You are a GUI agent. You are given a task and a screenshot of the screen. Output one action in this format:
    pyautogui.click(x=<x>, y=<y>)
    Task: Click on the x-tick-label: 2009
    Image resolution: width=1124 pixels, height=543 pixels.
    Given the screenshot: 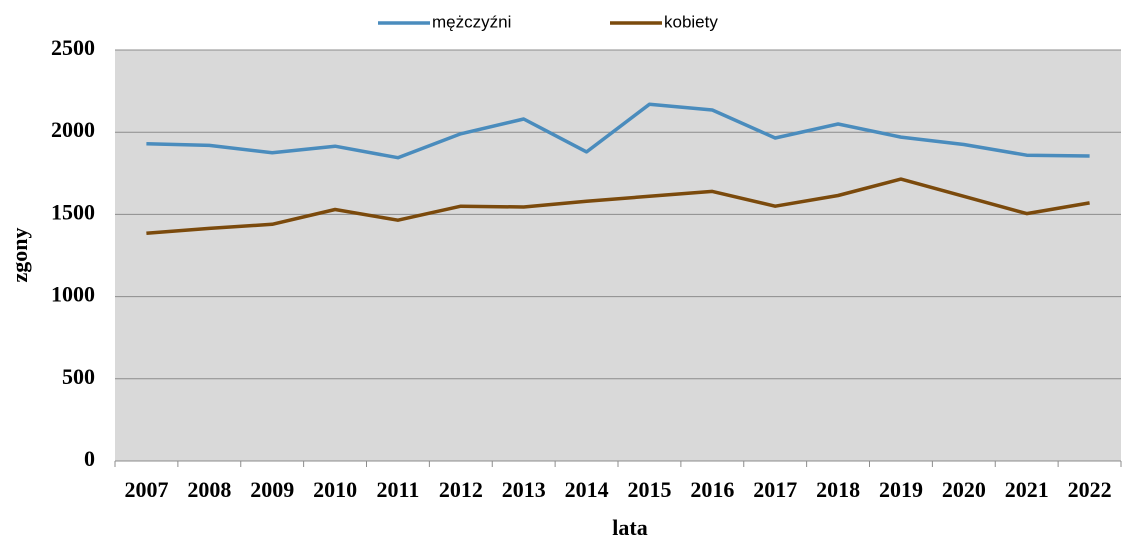 What is the action you would take?
    pyautogui.click(x=272, y=489)
    